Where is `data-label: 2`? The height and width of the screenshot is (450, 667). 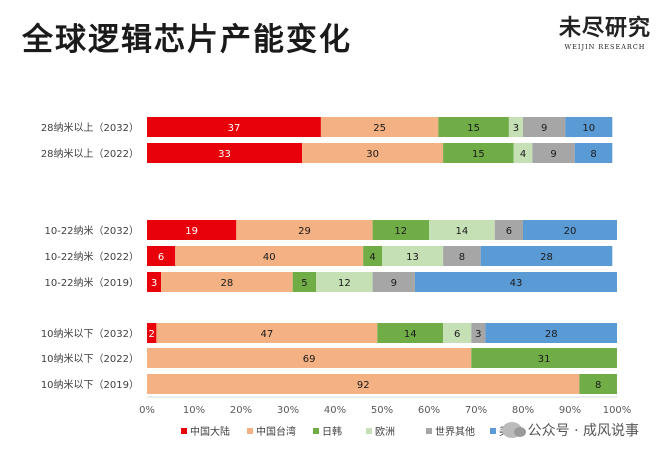
data-label: 2 is located at coordinates (152, 334).